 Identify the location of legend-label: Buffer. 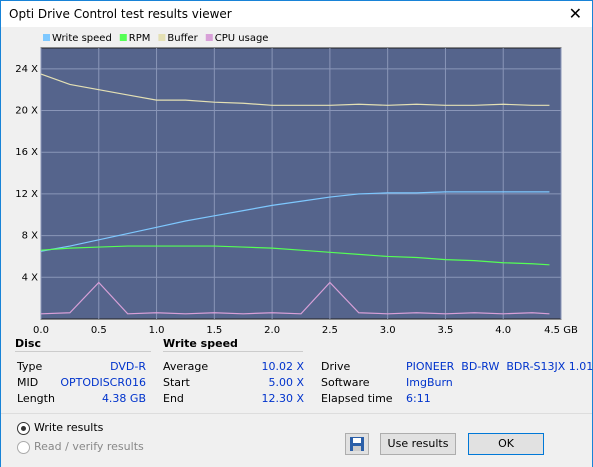
(182, 38).